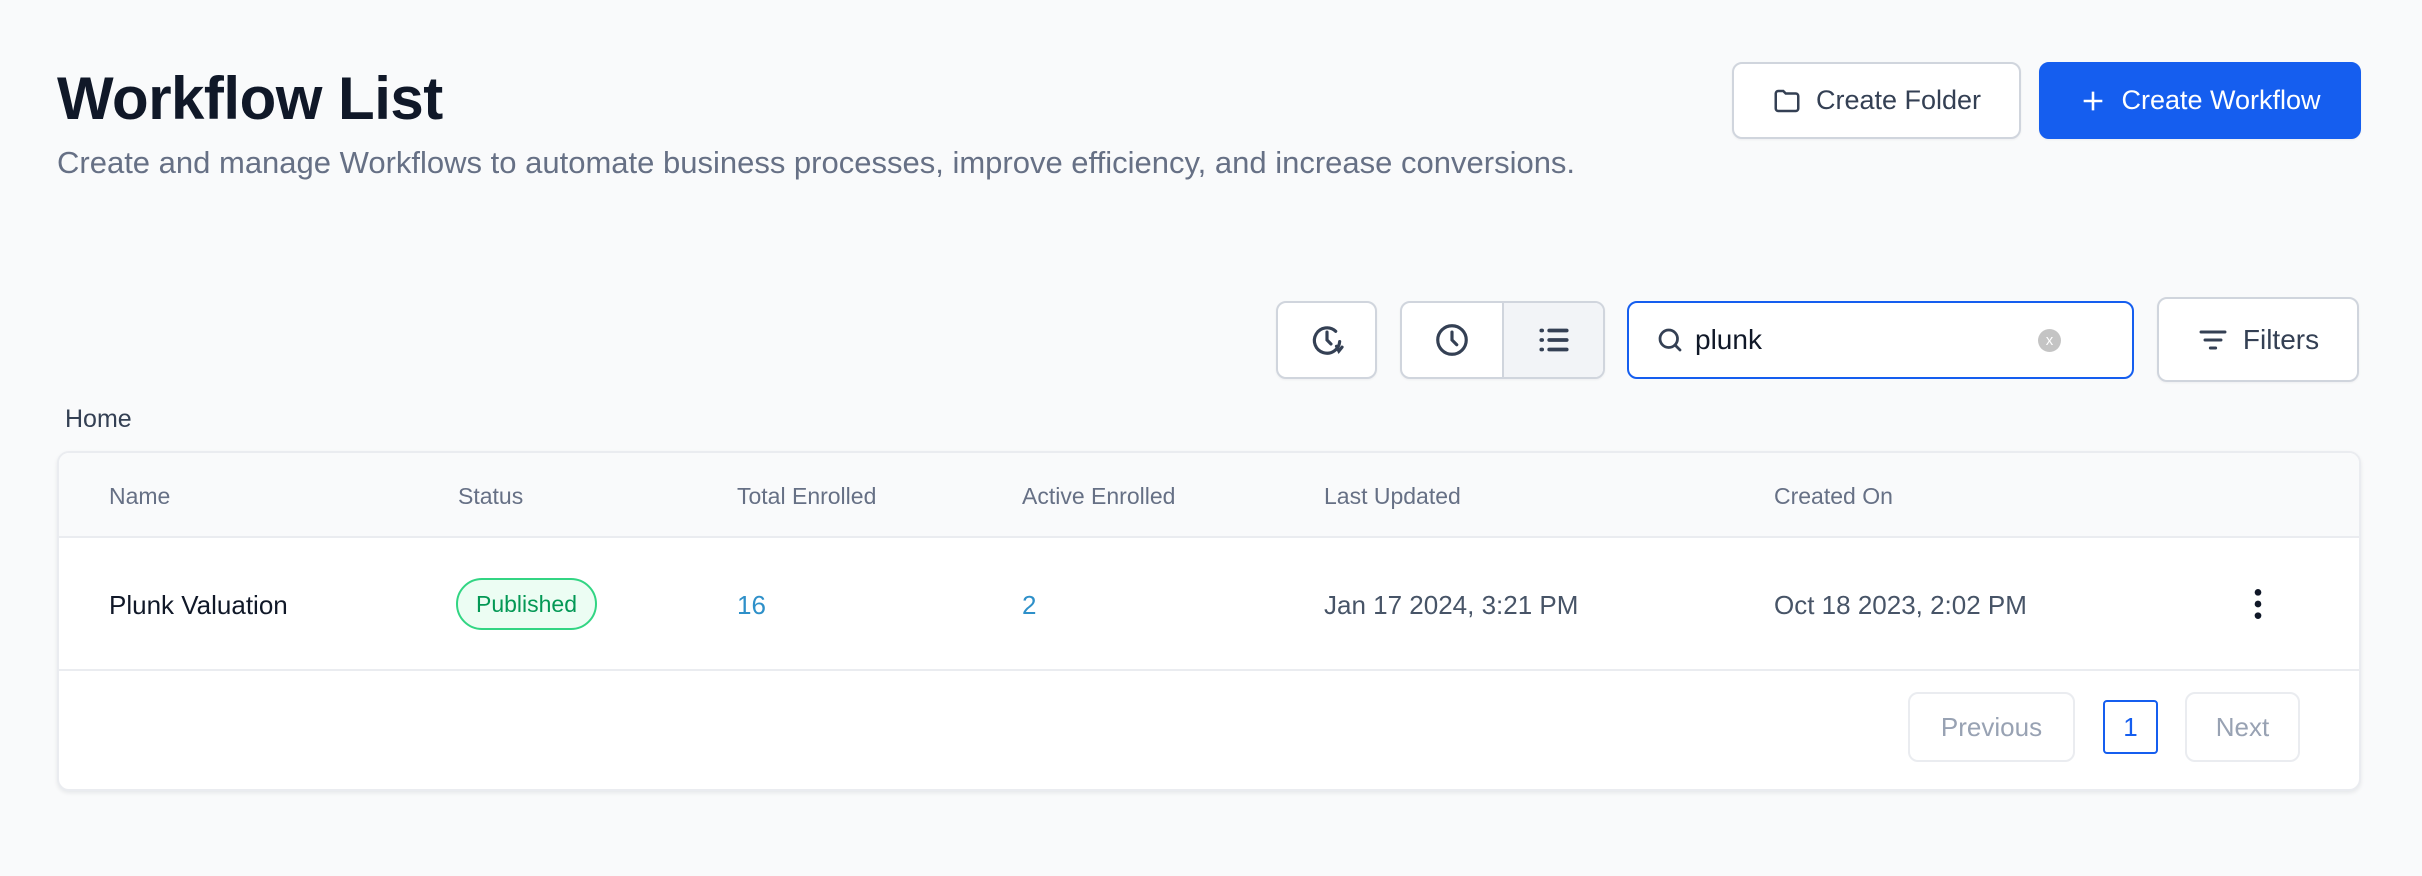  Describe the element at coordinates (250, 98) in the screenshot. I see `page-title: Workflow List` at that location.